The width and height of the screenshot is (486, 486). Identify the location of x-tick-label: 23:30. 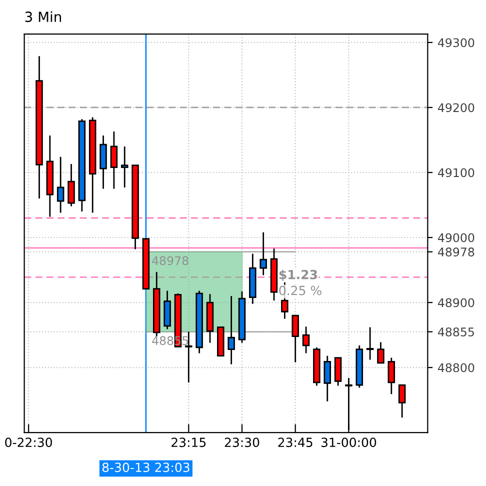
(242, 443).